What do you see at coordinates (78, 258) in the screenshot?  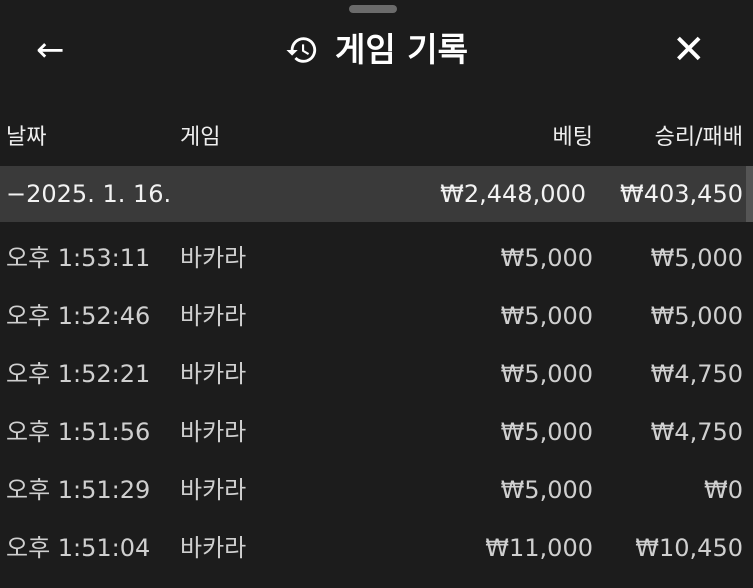 I see `row-time: 오후 1:53:11` at bounding box center [78, 258].